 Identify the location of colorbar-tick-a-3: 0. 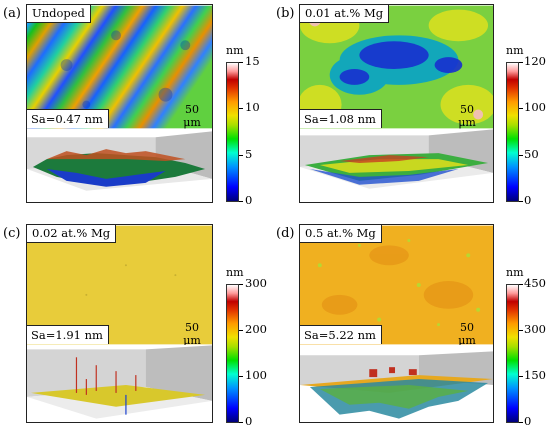
(249, 200).